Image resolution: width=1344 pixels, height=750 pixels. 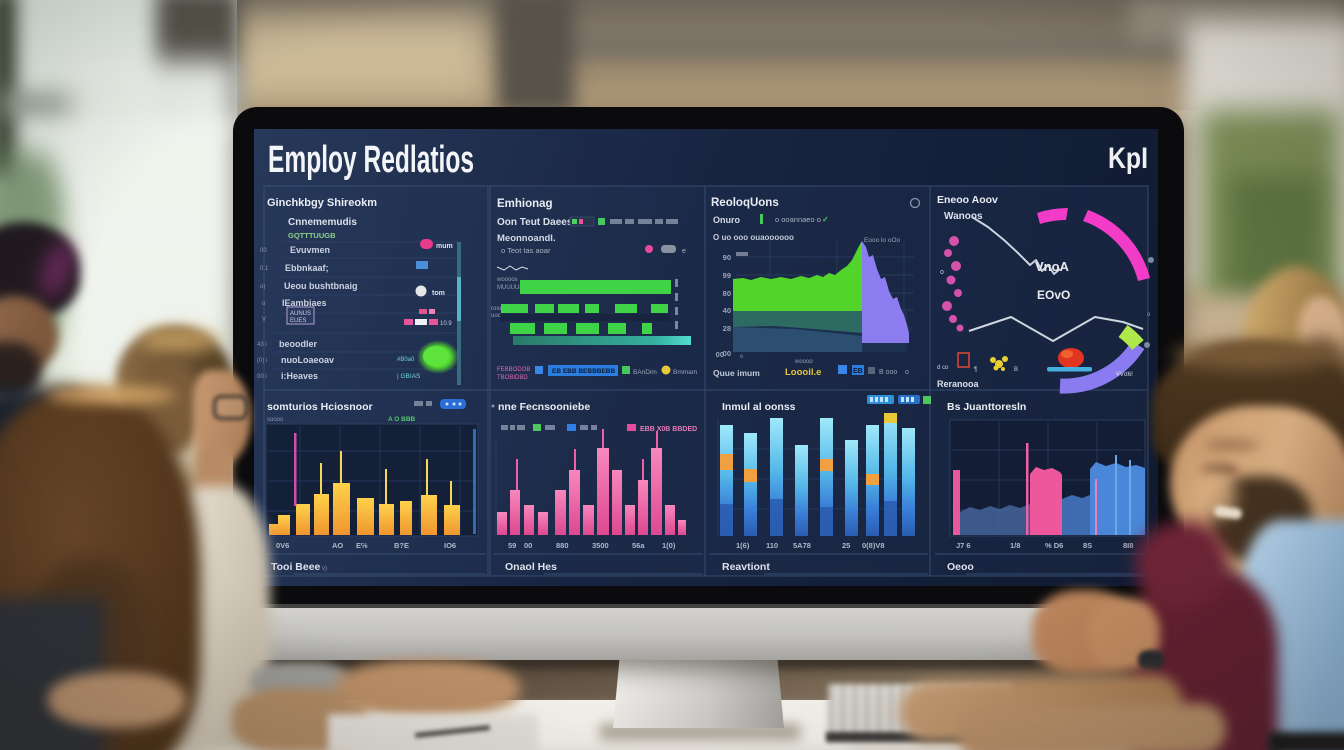 What do you see at coordinates (324, 569) in the screenshot?
I see `svg-text: v)` at bounding box center [324, 569].